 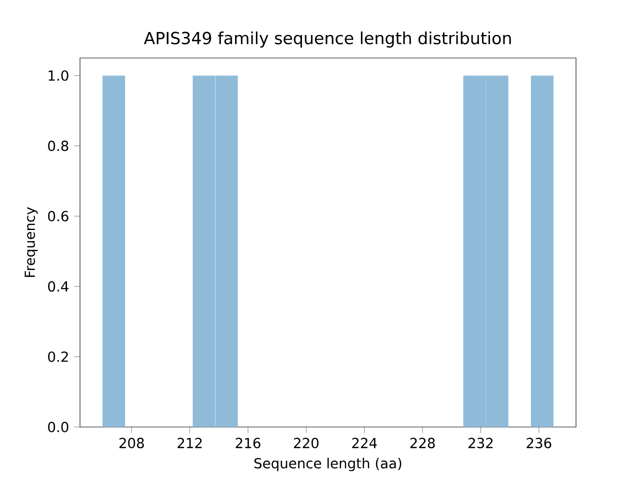 I want to click on x-tick-label: 232, so click(x=480, y=443).